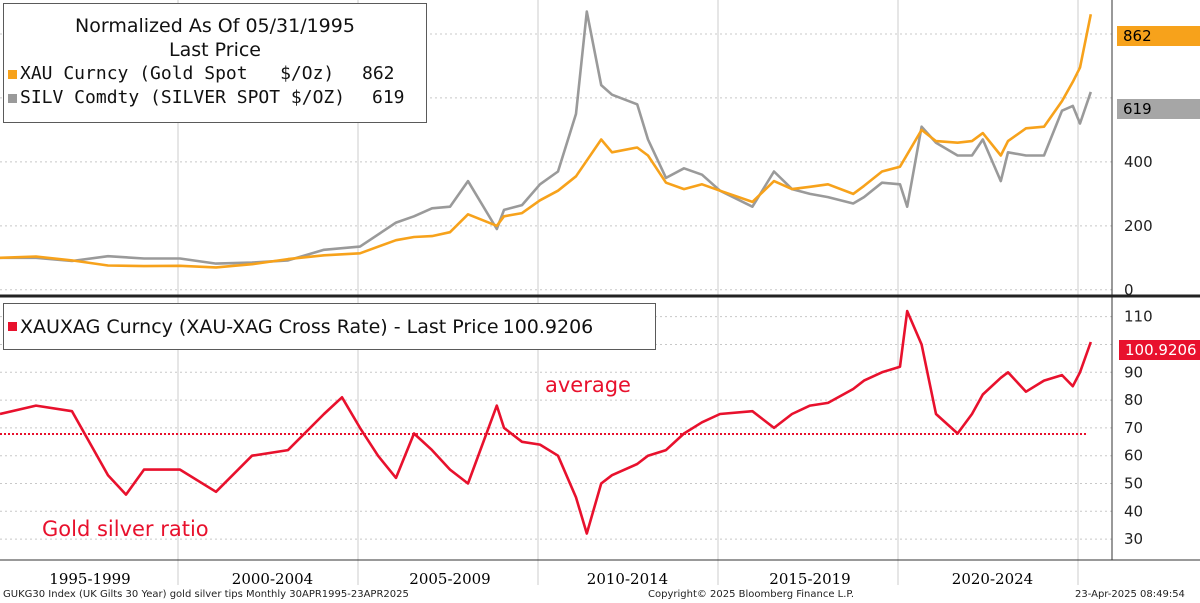 This screenshot has height=603, width=1200. I want to click on y-tick-label: 40, so click(1133, 511).